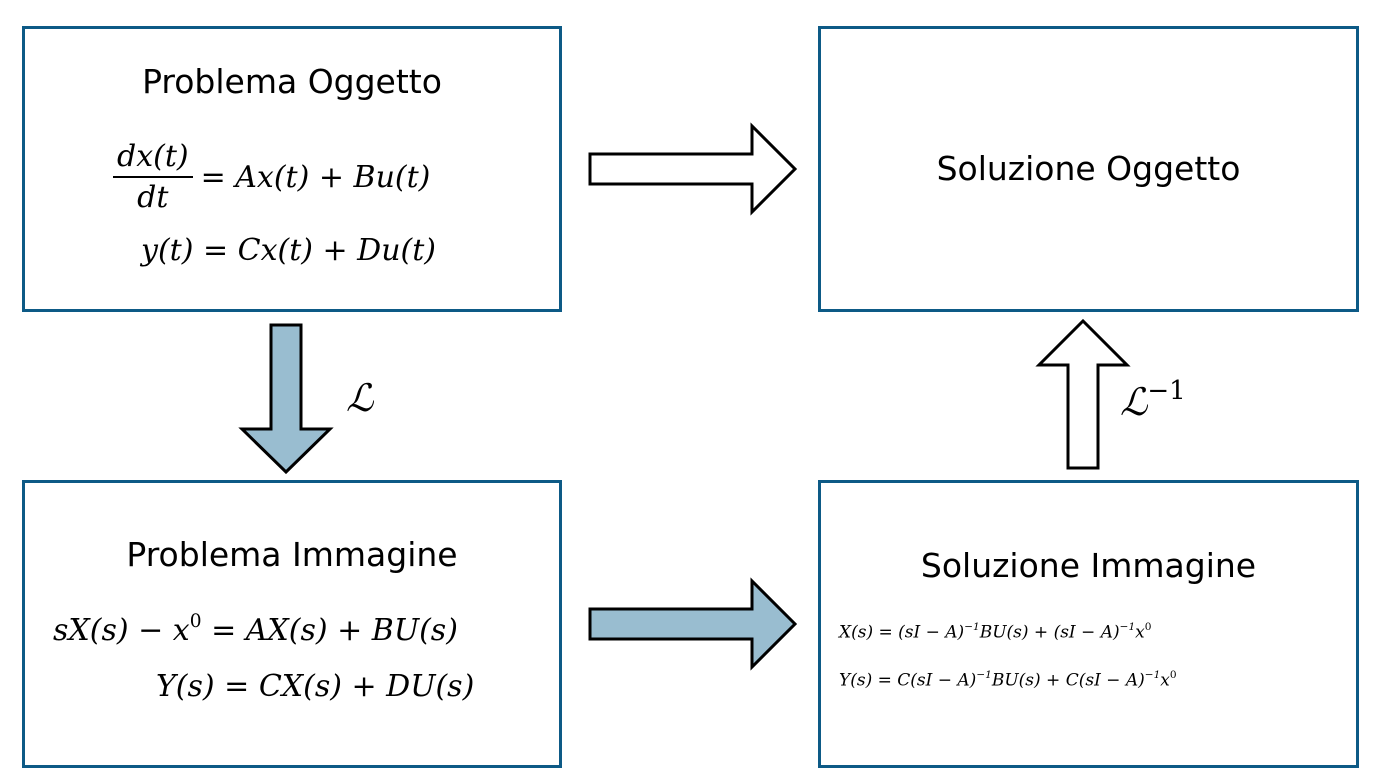 Image resolution: width=1384 pixels, height=784 pixels. What do you see at coordinates (1134, 402) in the screenshot?
I see `inverse-laplace-symbol: ℒ` at bounding box center [1134, 402].